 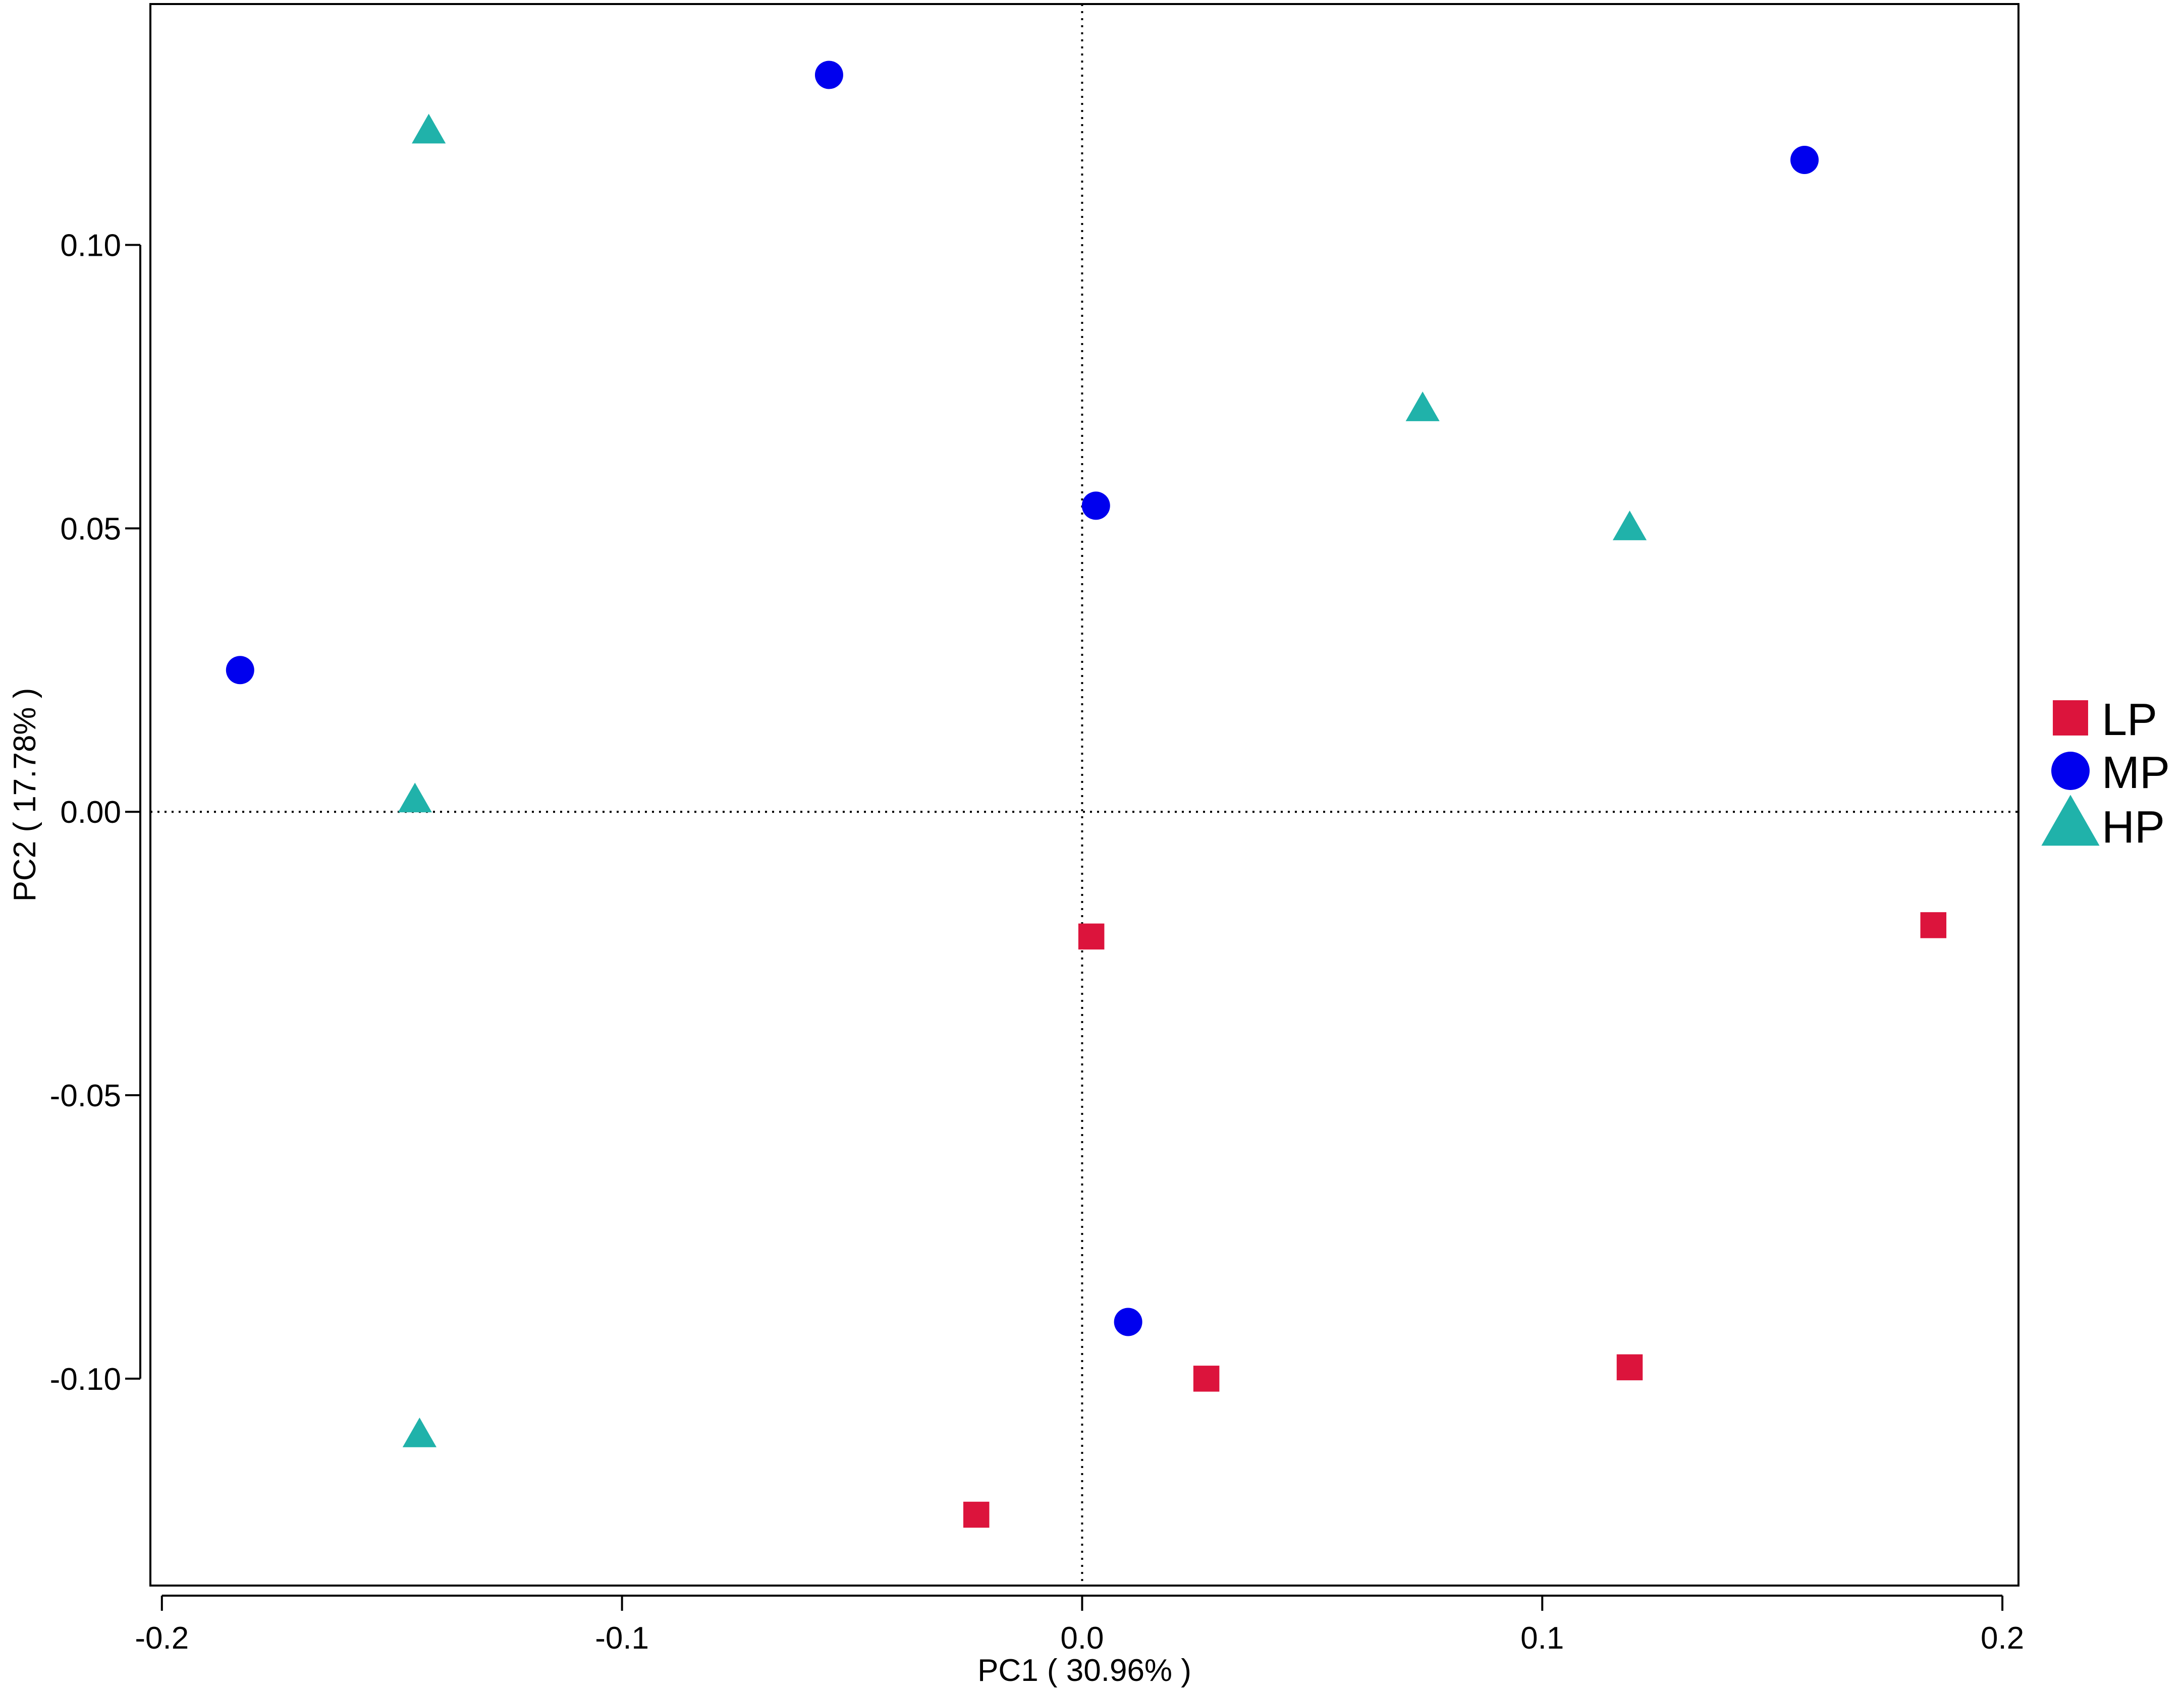 I want to click on y-tick-label: -0.10, so click(x=85, y=1379).